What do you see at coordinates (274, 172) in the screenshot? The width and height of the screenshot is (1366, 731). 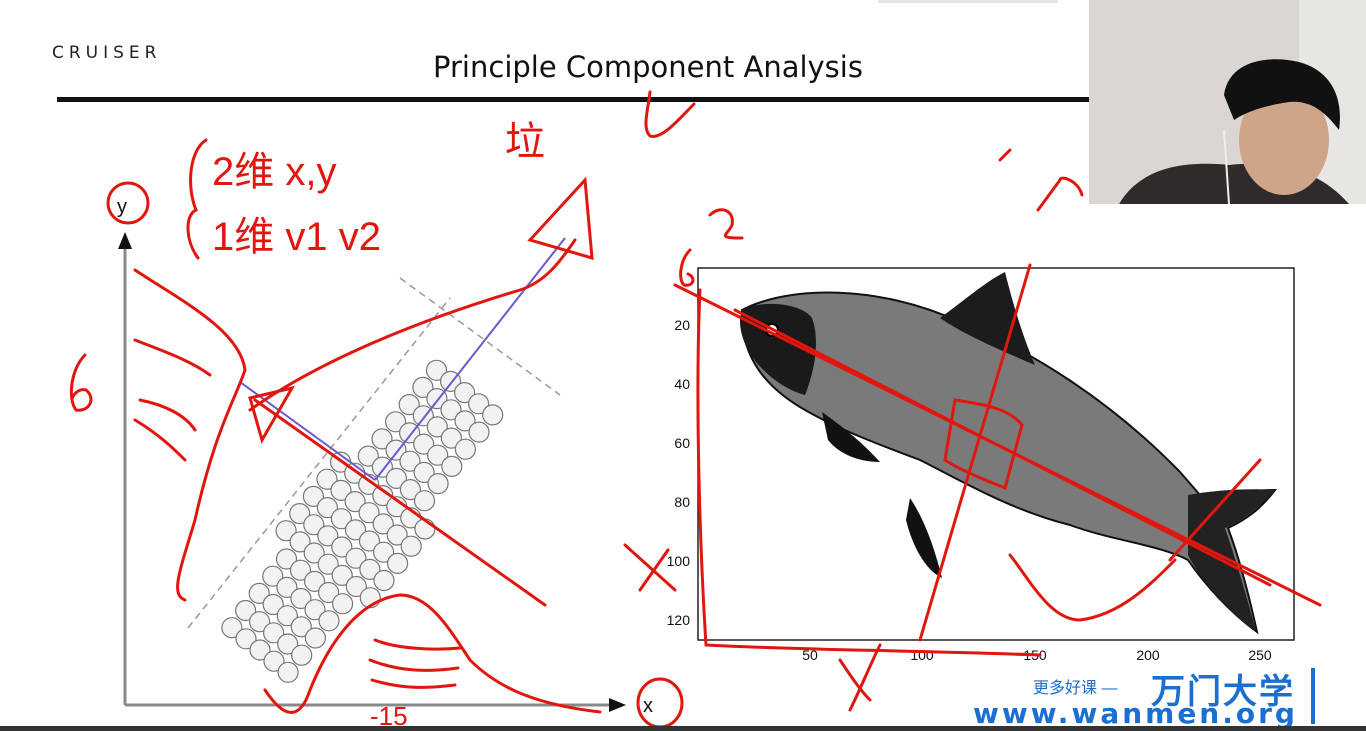 I see `ink-text-2d: 2维 x,y` at bounding box center [274, 172].